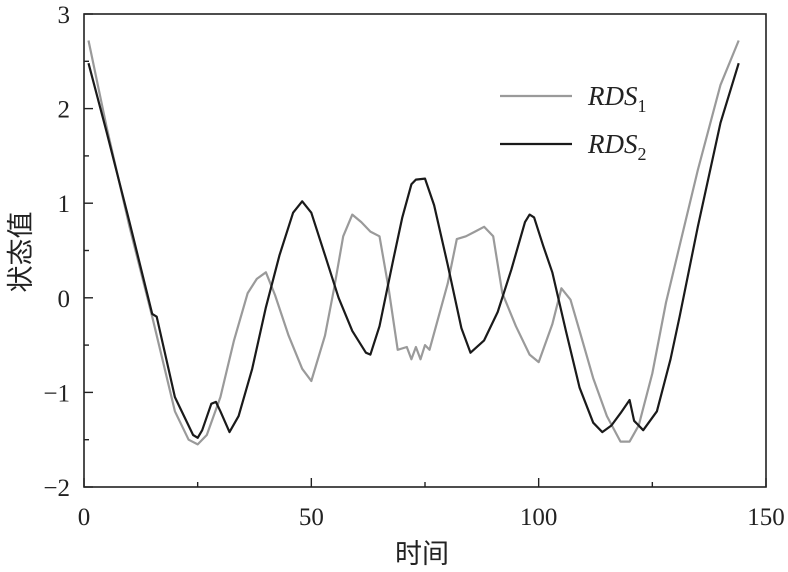  What do you see at coordinates (311, 517) in the screenshot?
I see `x-tick-label: 50` at bounding box center [311, 517].